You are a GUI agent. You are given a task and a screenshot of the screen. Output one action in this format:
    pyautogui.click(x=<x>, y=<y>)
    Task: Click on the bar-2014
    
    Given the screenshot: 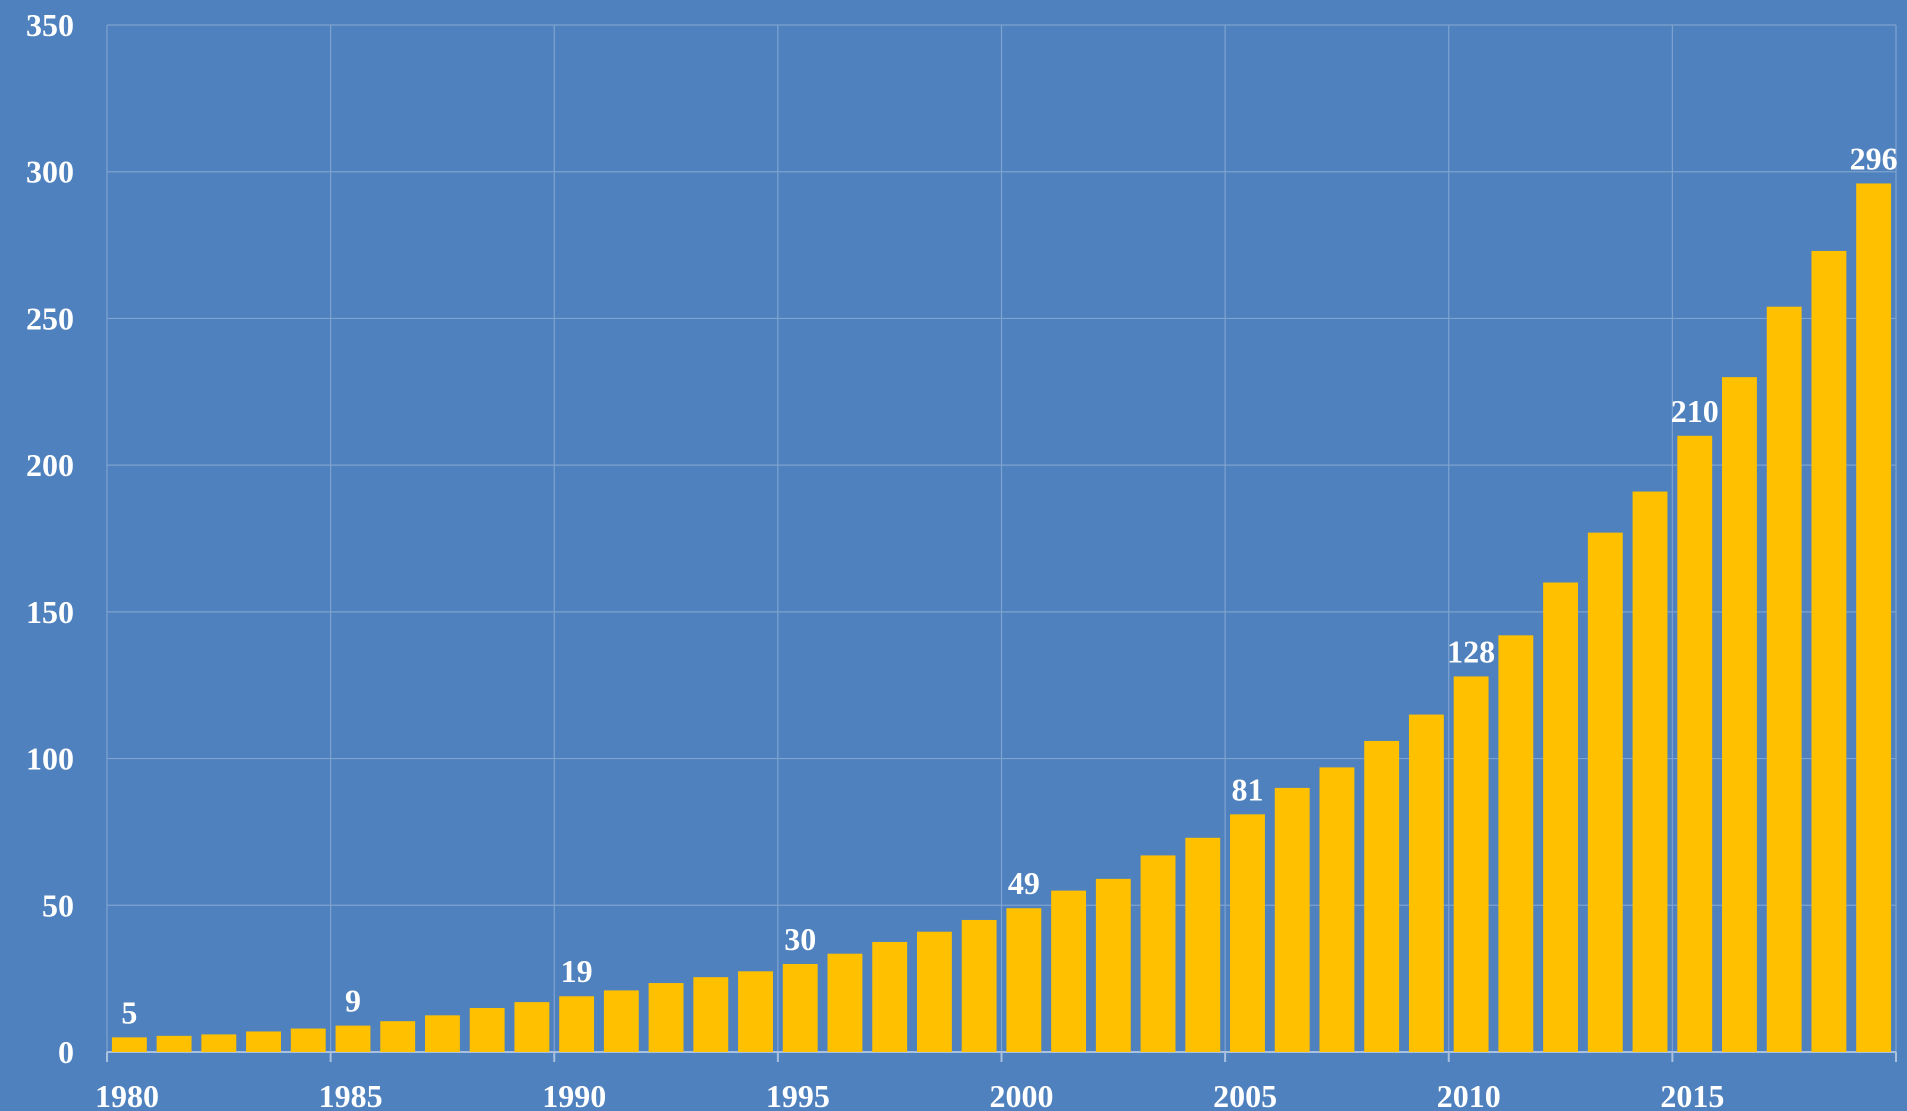 What is the action you would take?
    pyautogui.click(x=1650, y=772)
    